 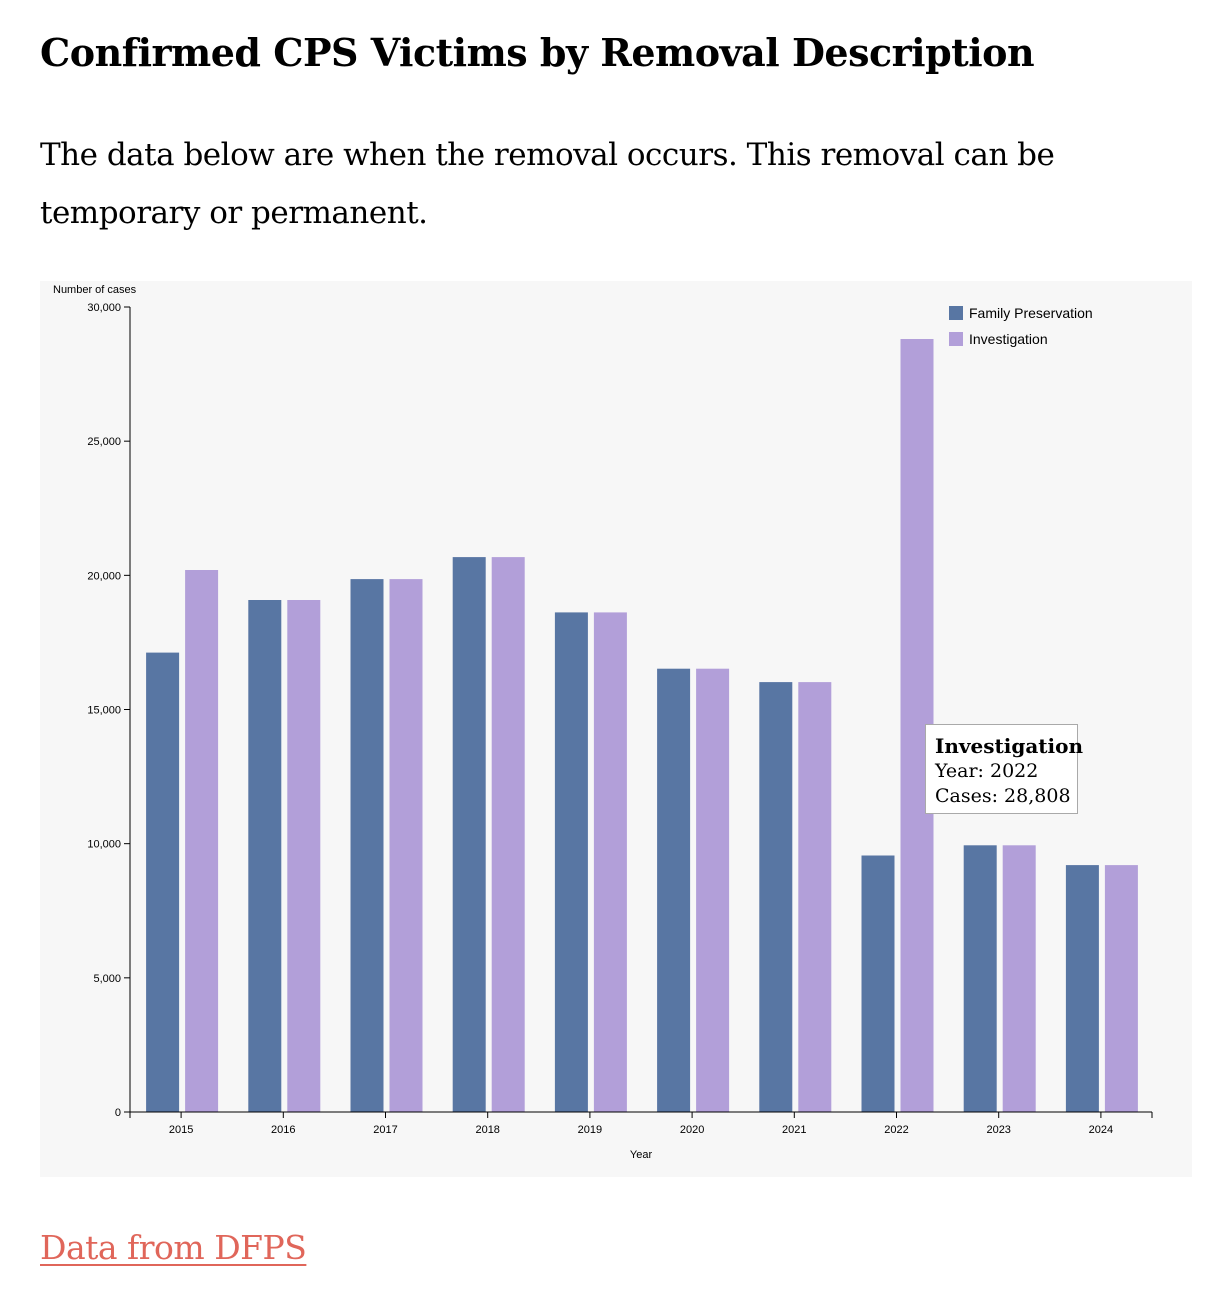 I want to click on x-axis-label: Year, so click(x=641, y=1155).